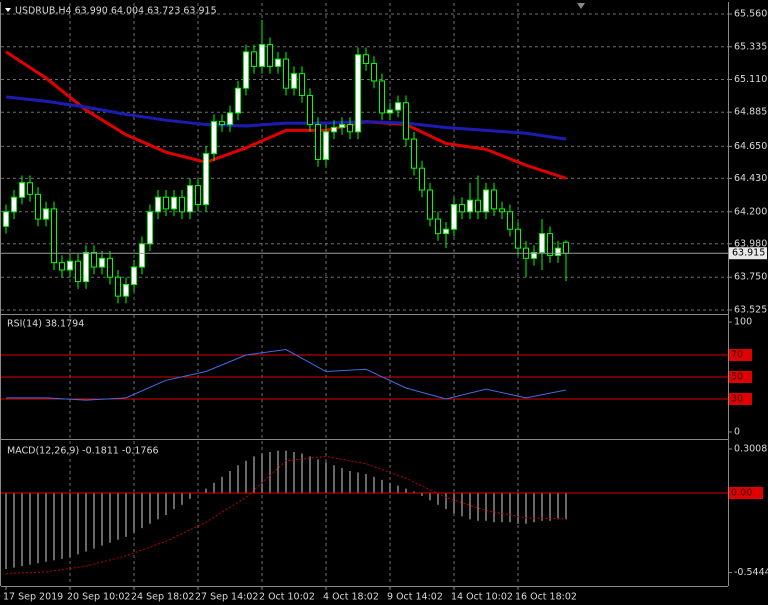 Image resolution: width=768 pixels, height=605 pixels. Describe the element at coordinates (286, 514) in the screenshot. I see `signal-line` at that location.